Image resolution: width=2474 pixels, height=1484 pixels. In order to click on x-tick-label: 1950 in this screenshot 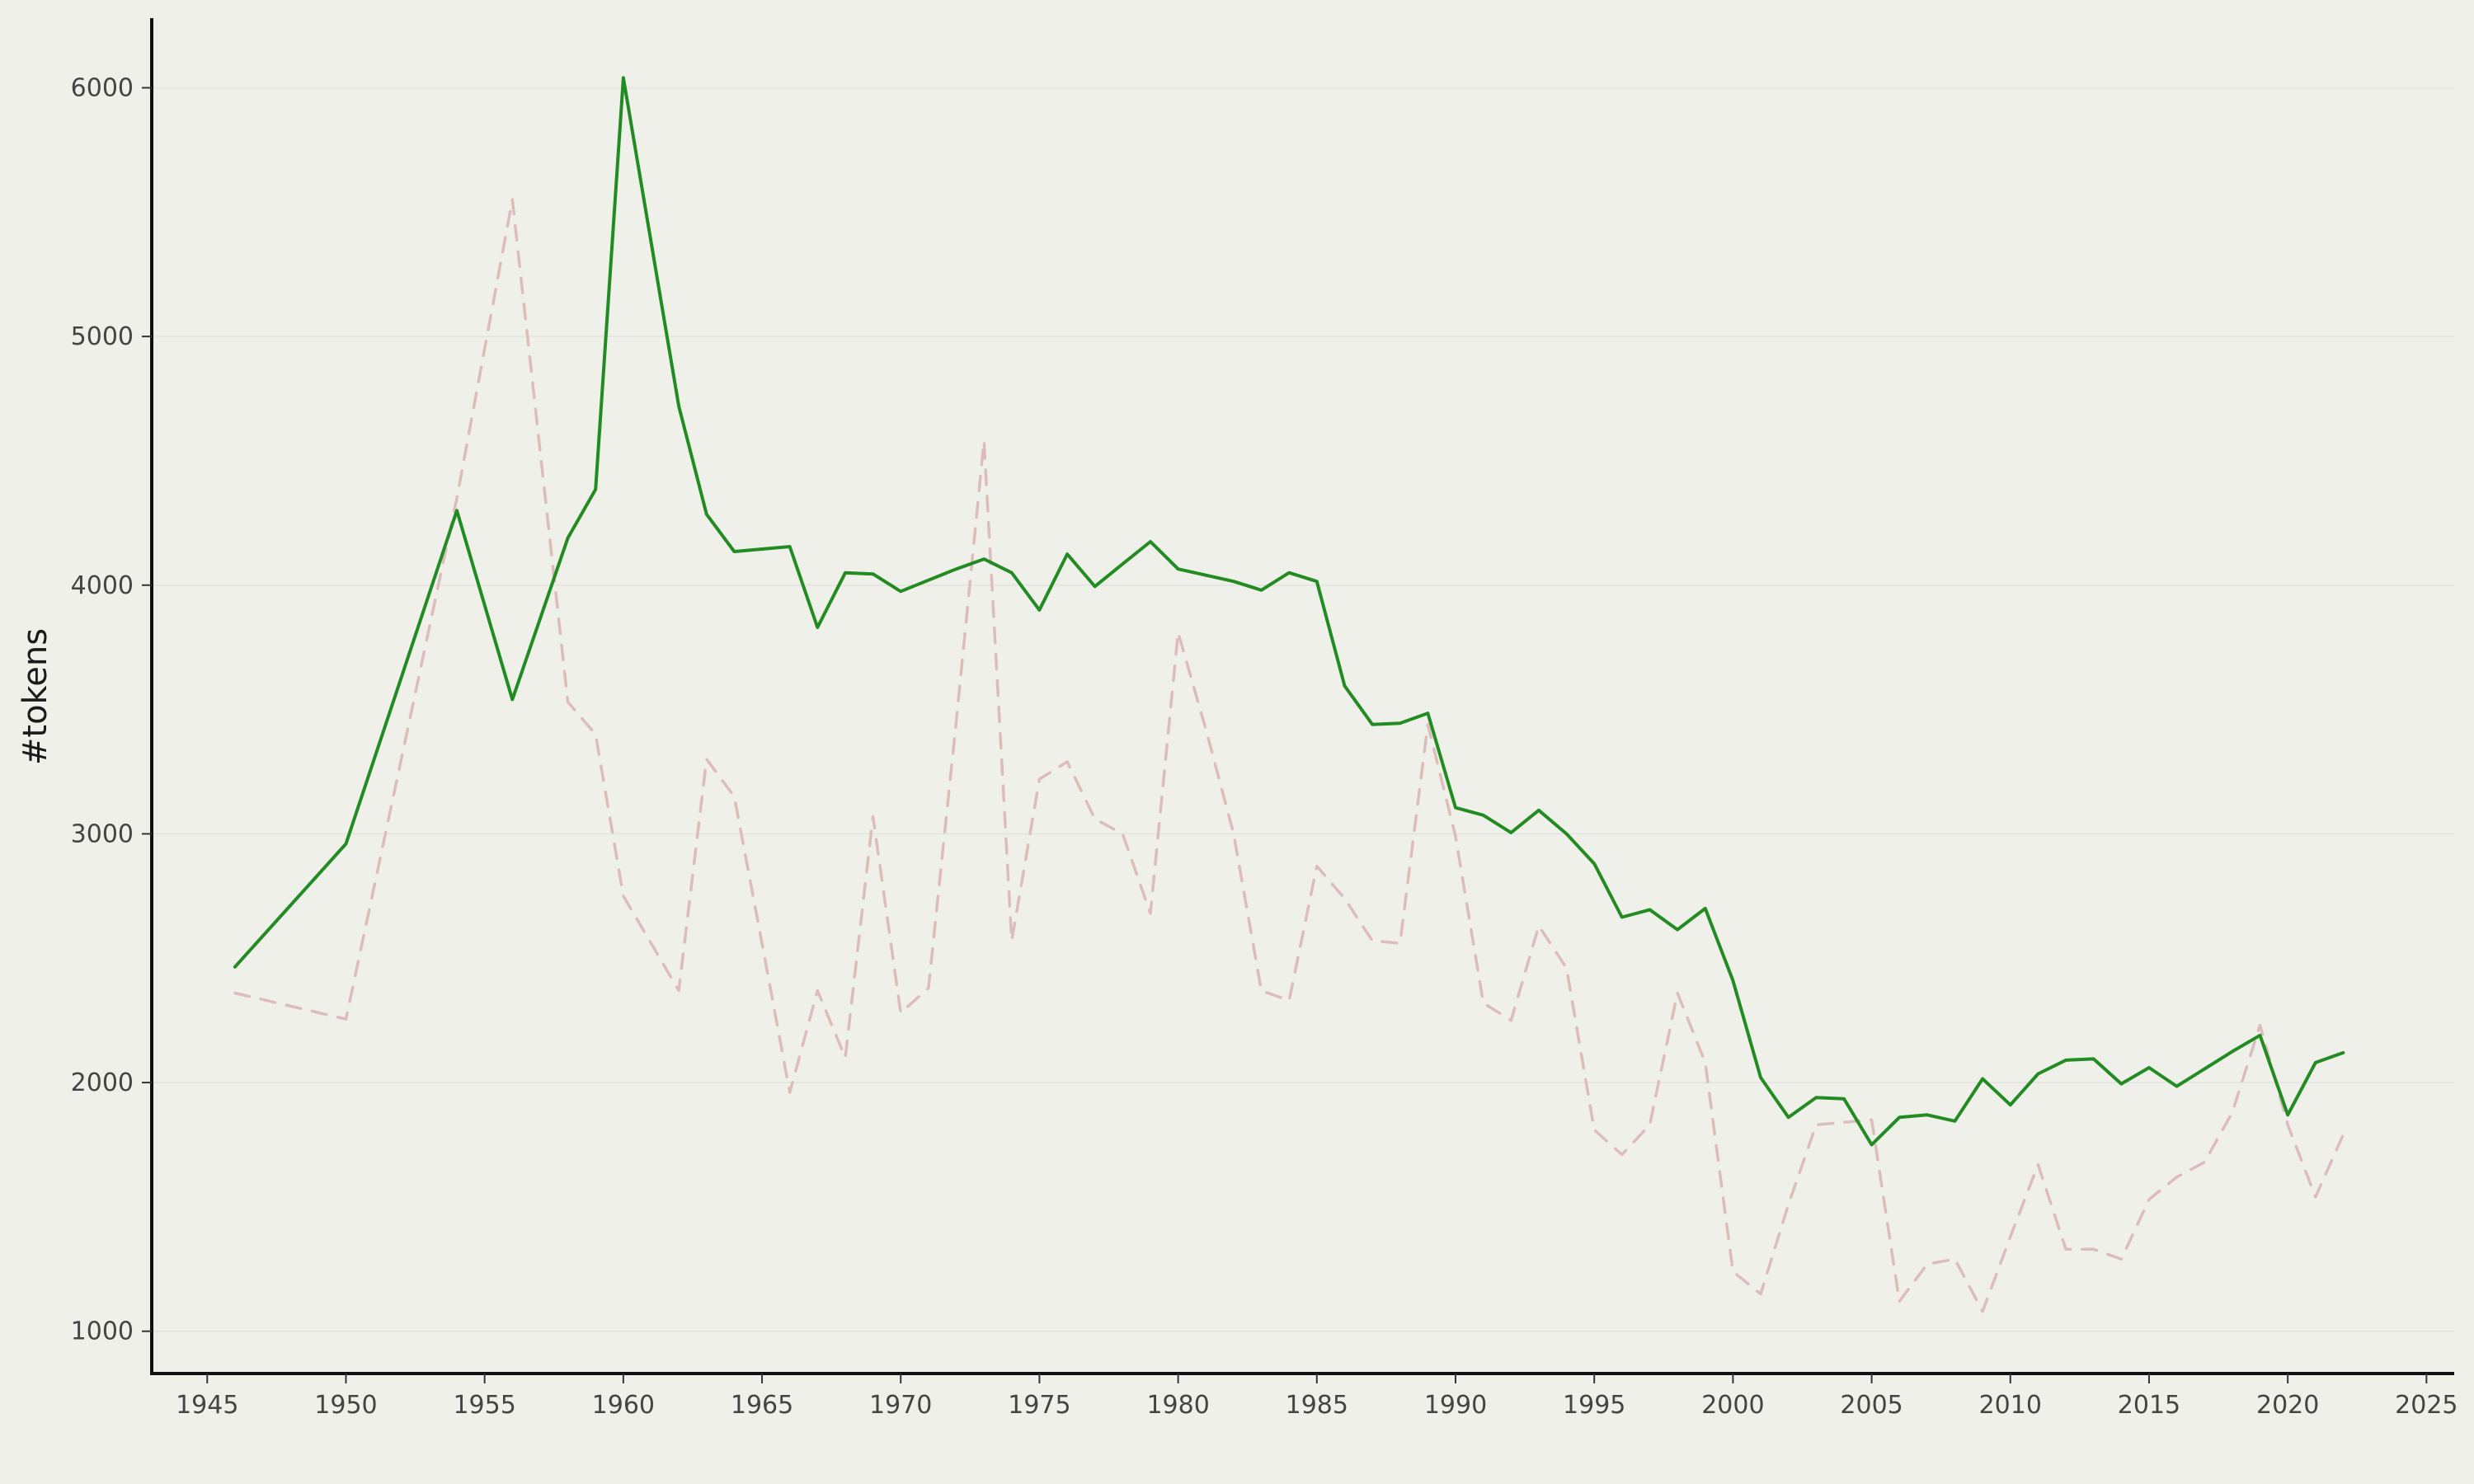, I will do `click(345, 1405)`.